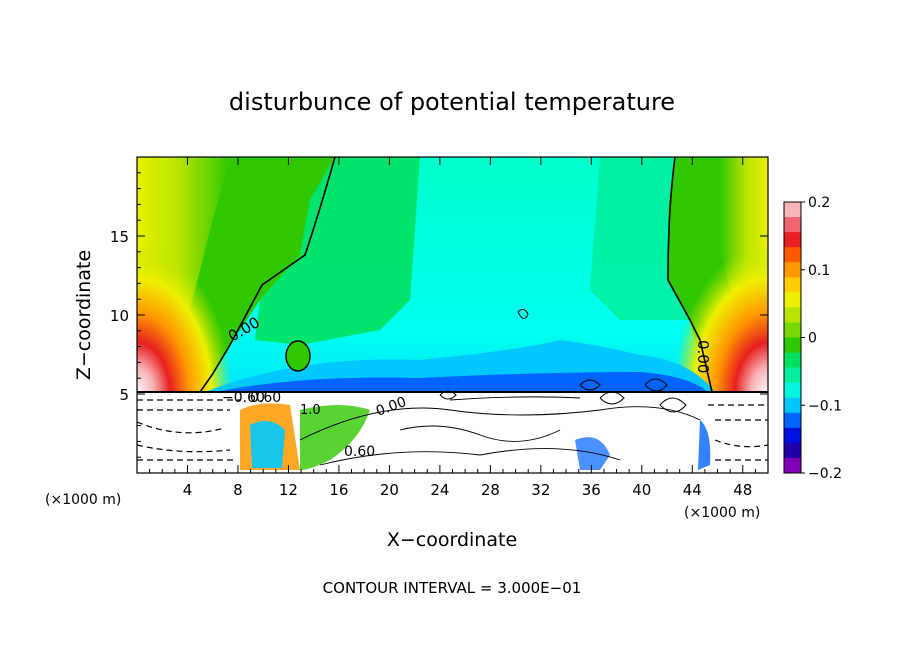 The image size is (904, 654). Describe the element at coordinates (338, 490) in the screenshot. I see `x-tick-label: 16` at that location.